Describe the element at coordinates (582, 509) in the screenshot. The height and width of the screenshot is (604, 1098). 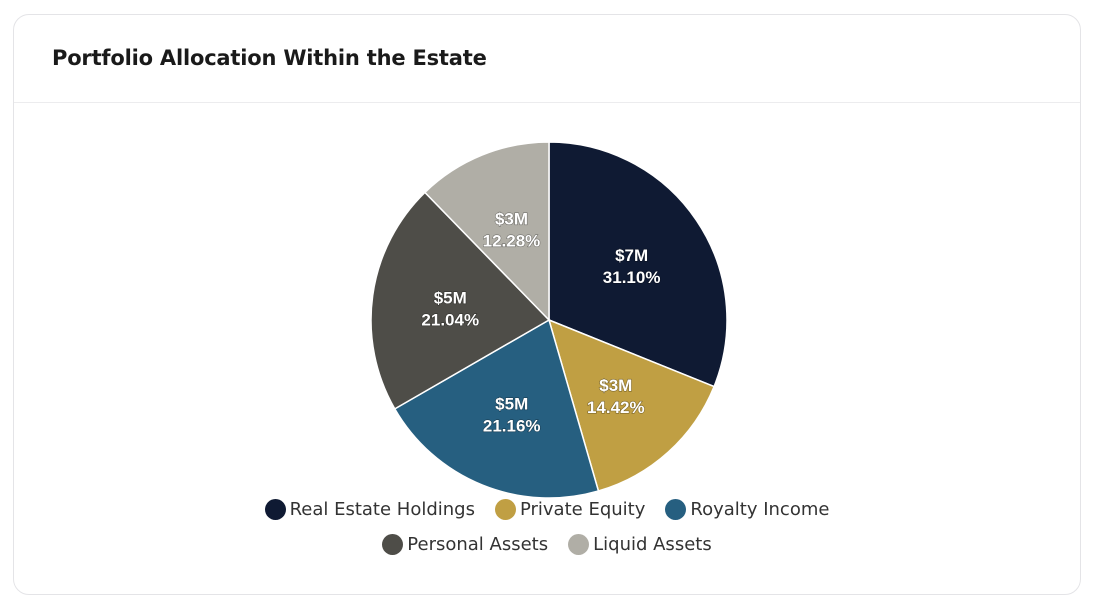
I see `legend-label: Private Equity` at that location.